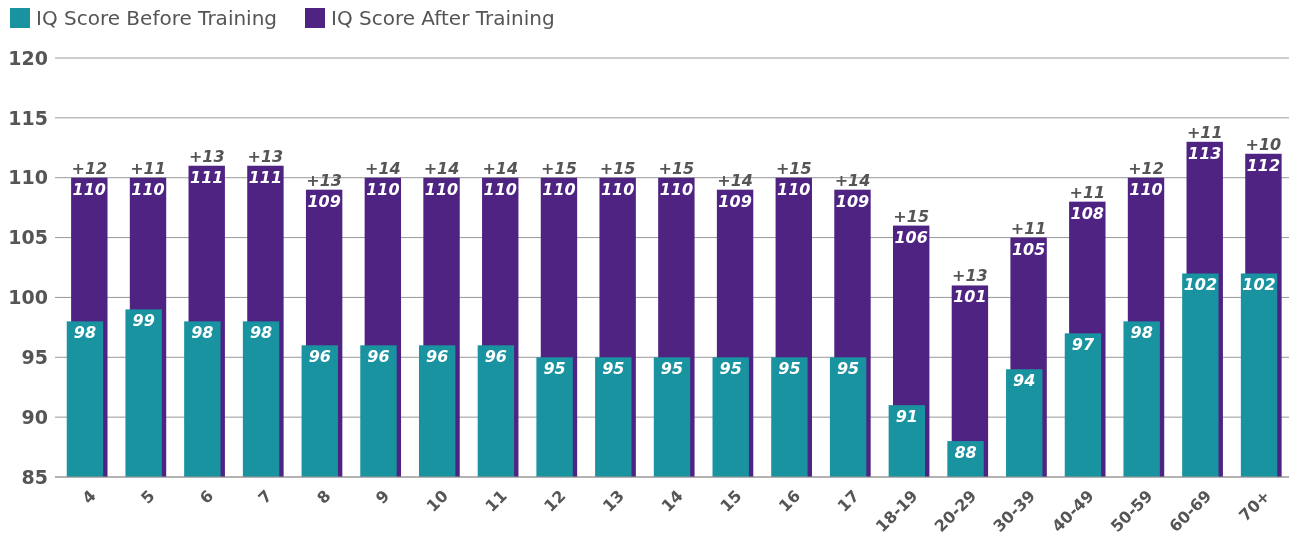 The height and width of the screenshot is (540, 1301). What do you see at coordinates (1263, 144) in the screenshot?
I see `annotation: +10` at bounding box center [1263, 144].